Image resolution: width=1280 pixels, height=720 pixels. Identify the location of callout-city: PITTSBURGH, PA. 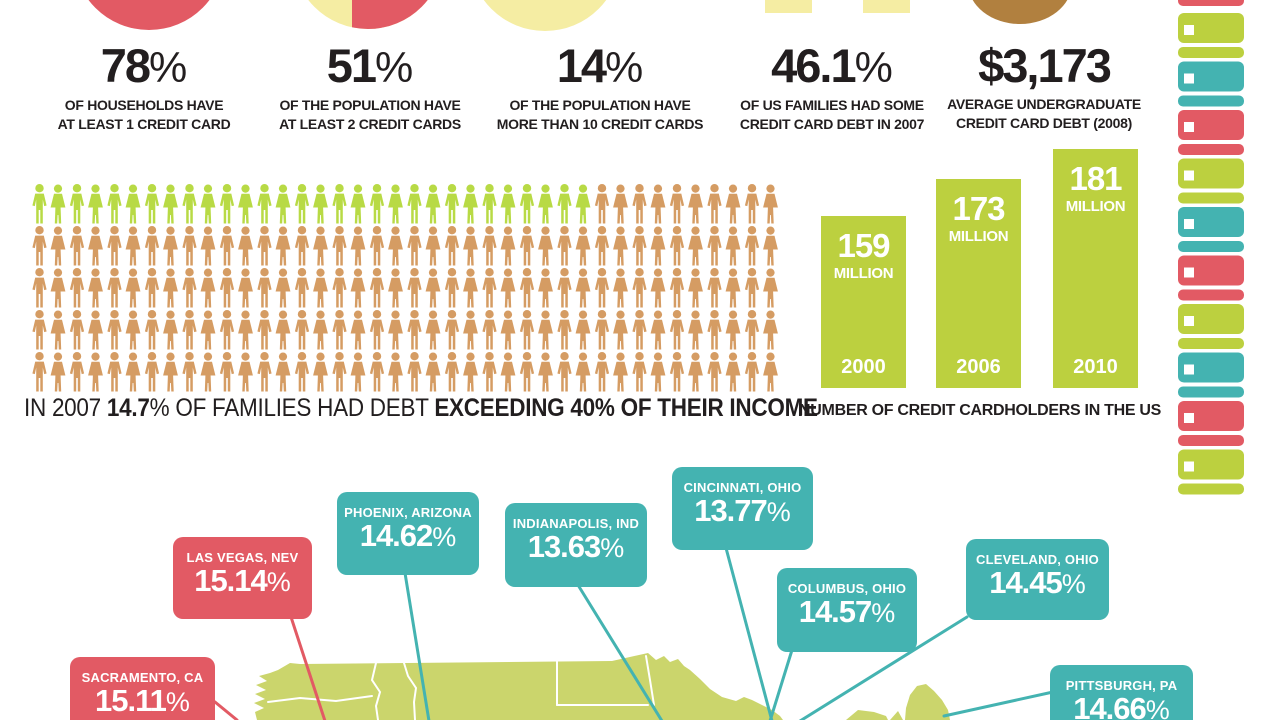
(1121, 685).